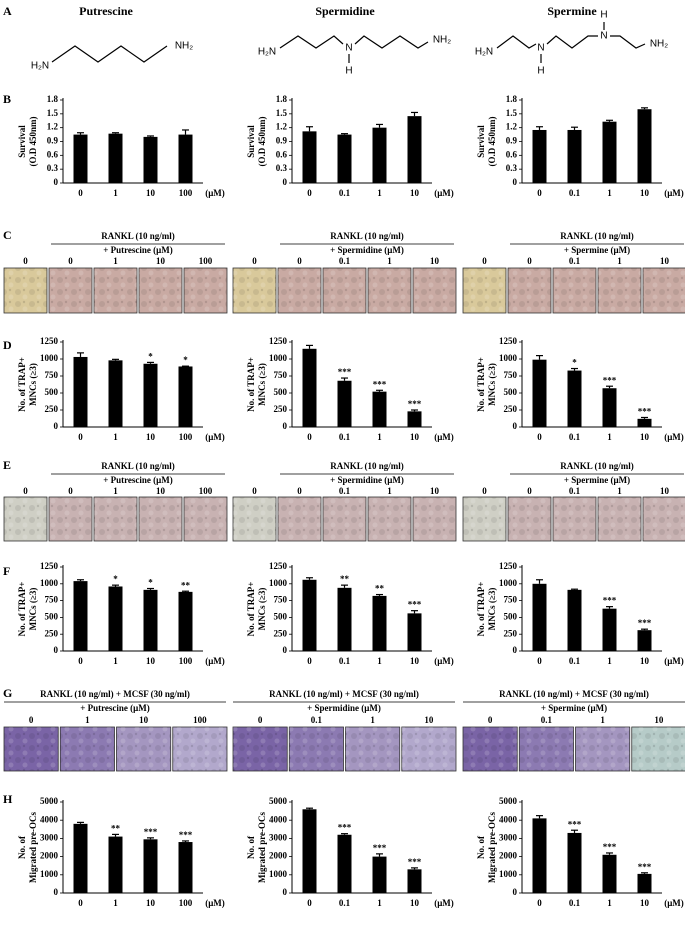  I want to click on y-tick-label: 1250, so click(278, 341).